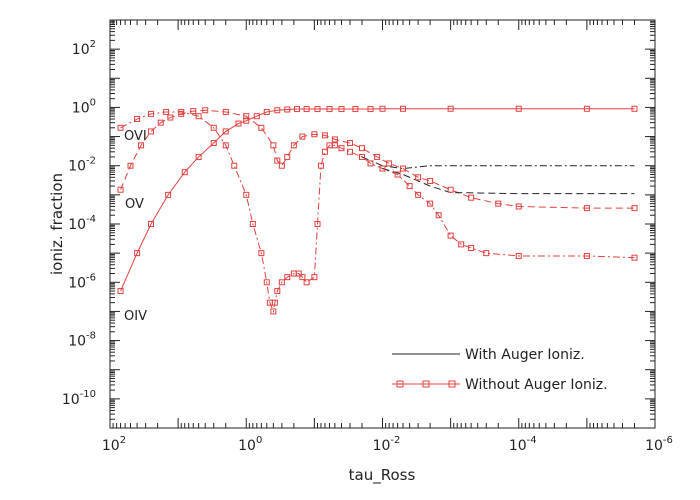 This screenshot has height=500, width=700. What do you see at coordinates (659, 444) in the screenshot?
I see `x-tick-label: 10⁻⁶` at bounding box center [659, 444].